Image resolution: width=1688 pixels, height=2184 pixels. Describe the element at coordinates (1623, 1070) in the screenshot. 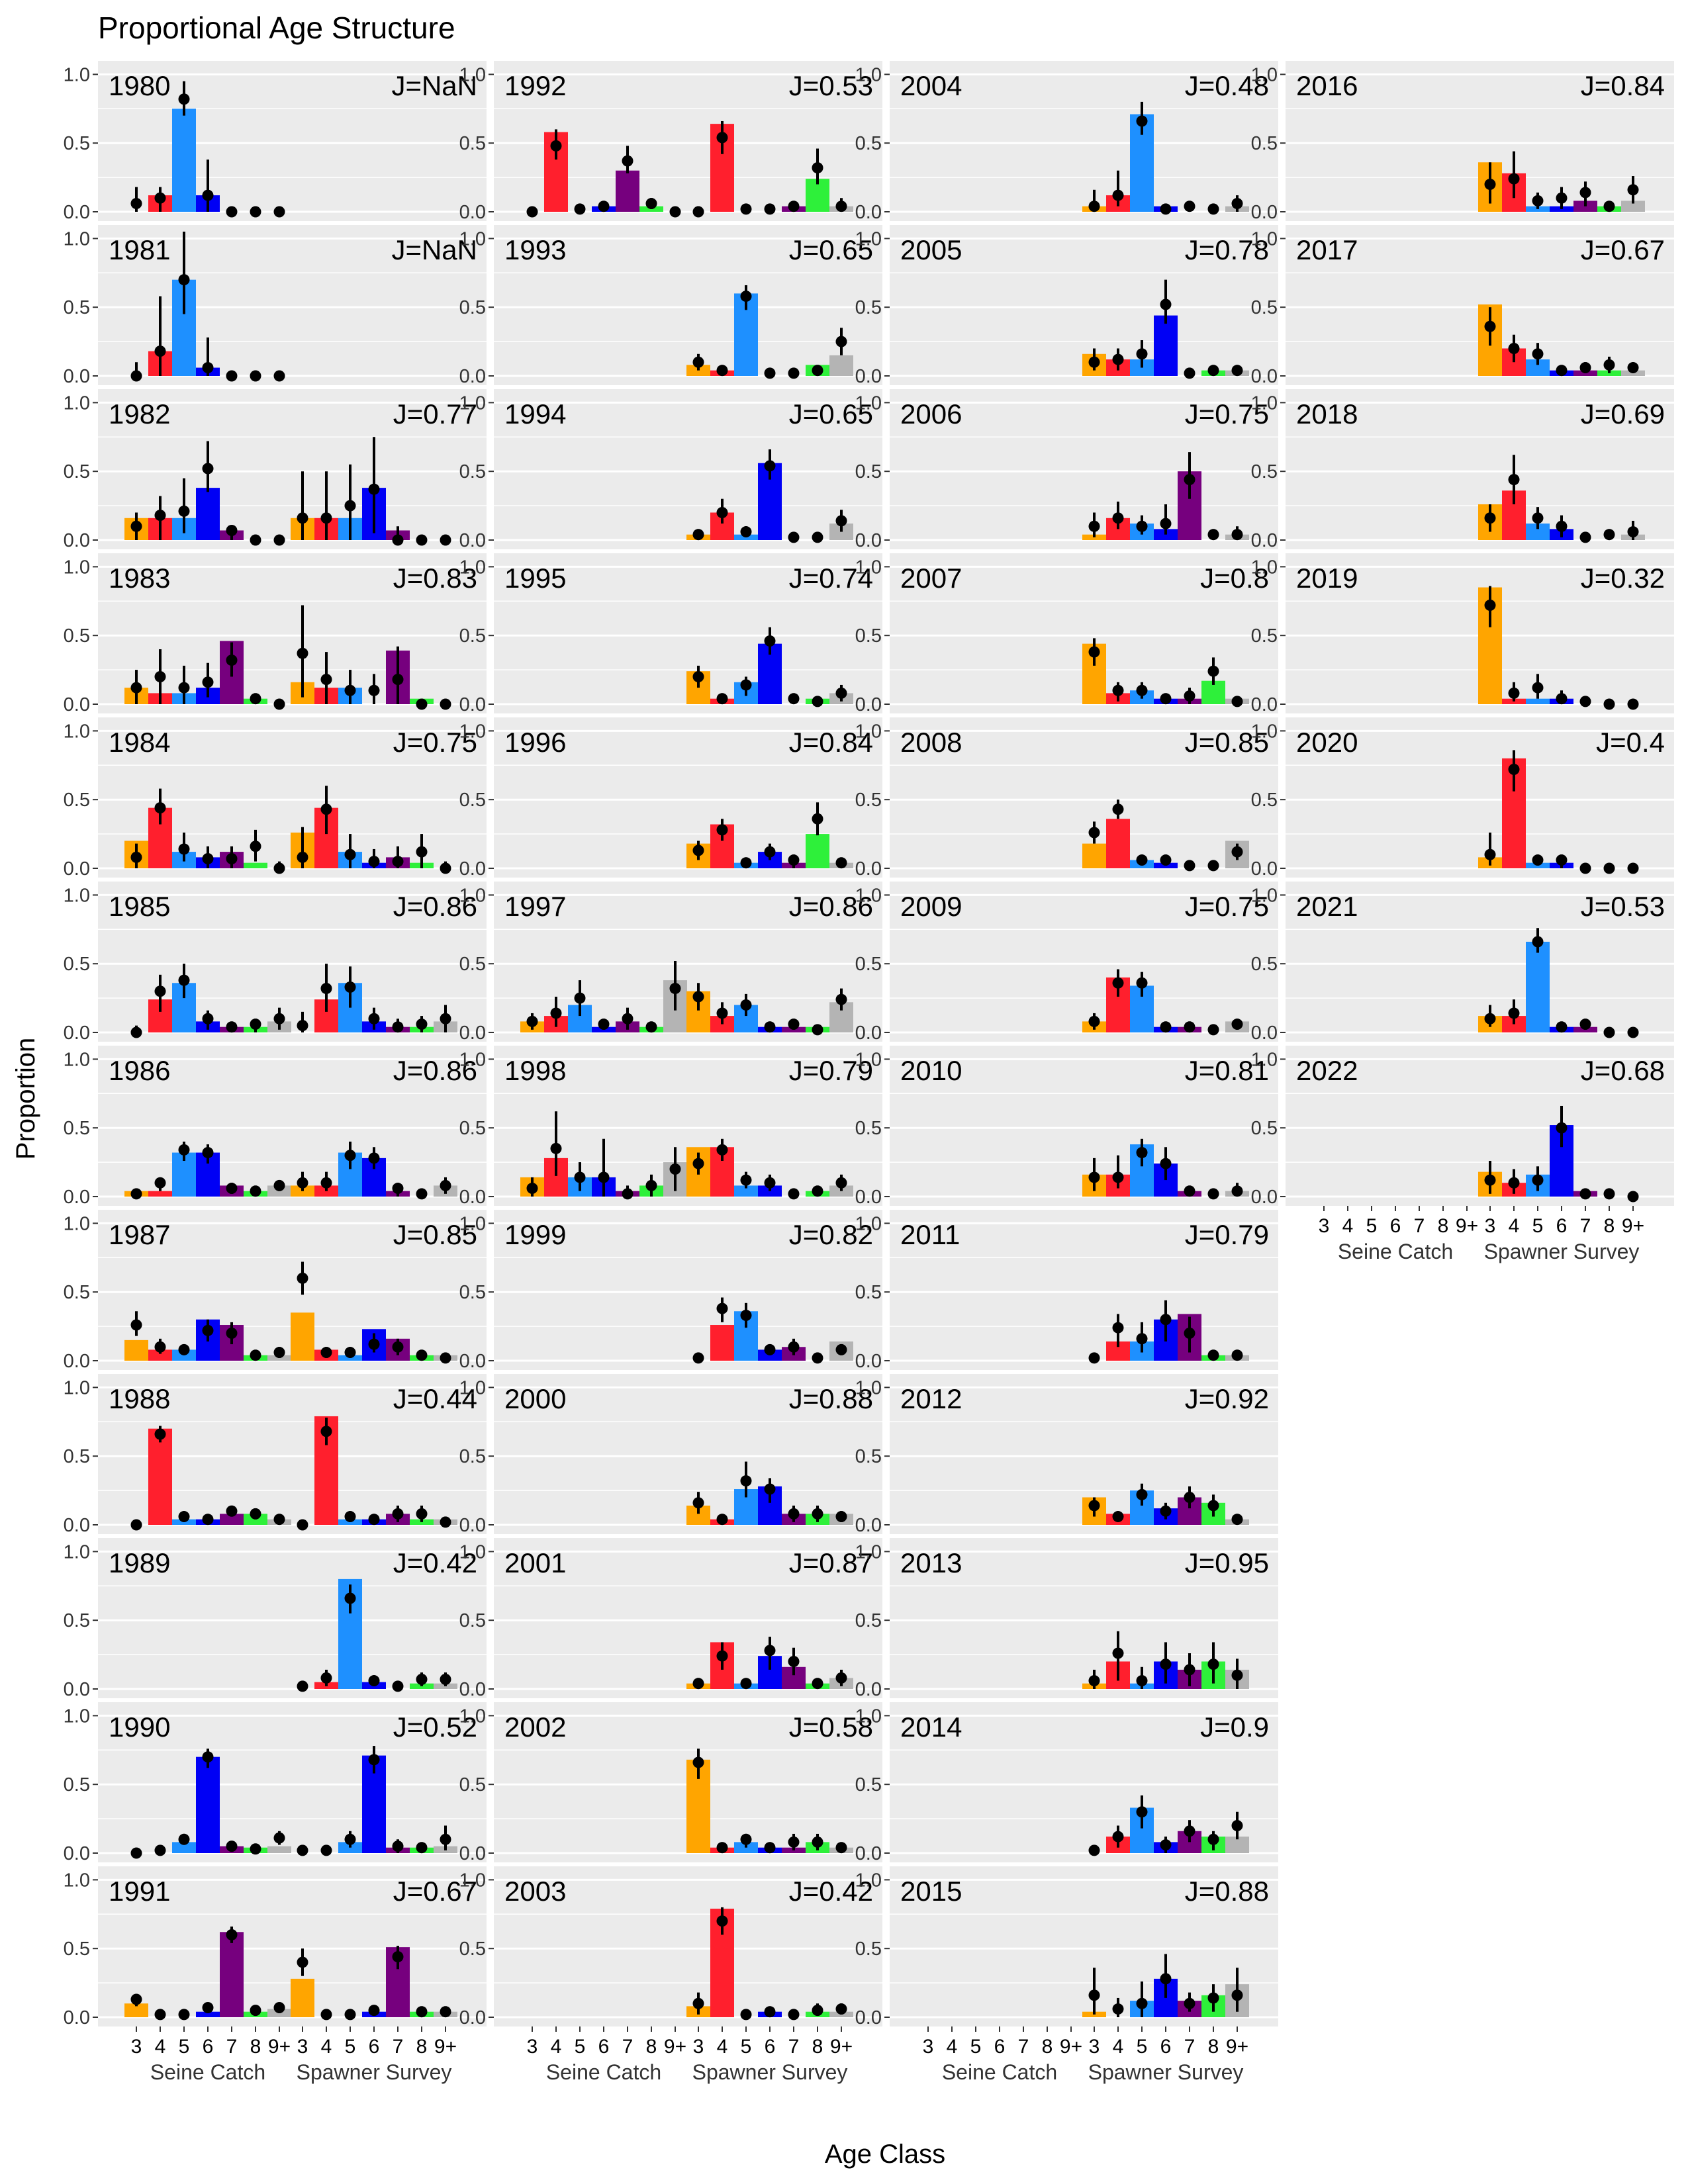

I see `panel-j-label: J=0.68` at that location.